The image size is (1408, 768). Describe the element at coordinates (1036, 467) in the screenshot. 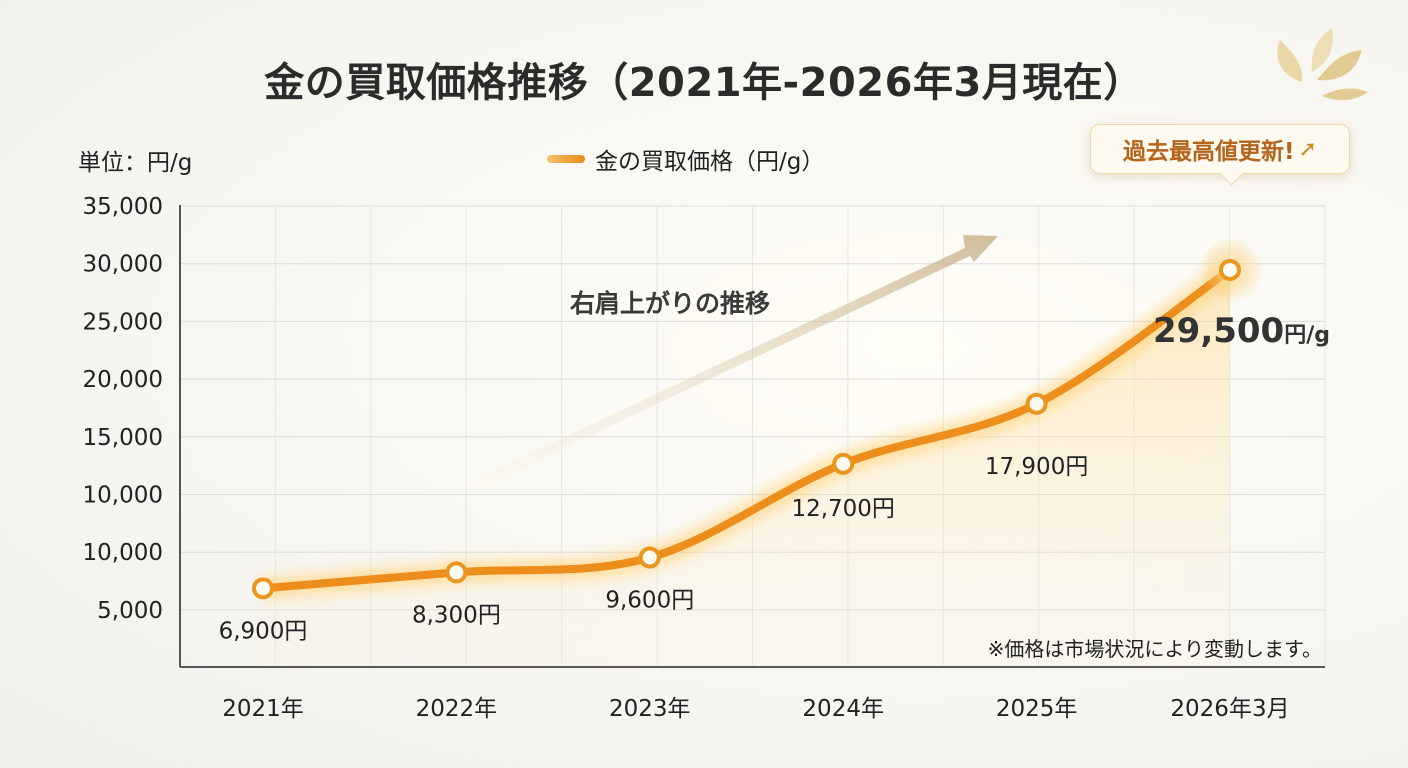

I see `data-label: 17,900円` at that location.